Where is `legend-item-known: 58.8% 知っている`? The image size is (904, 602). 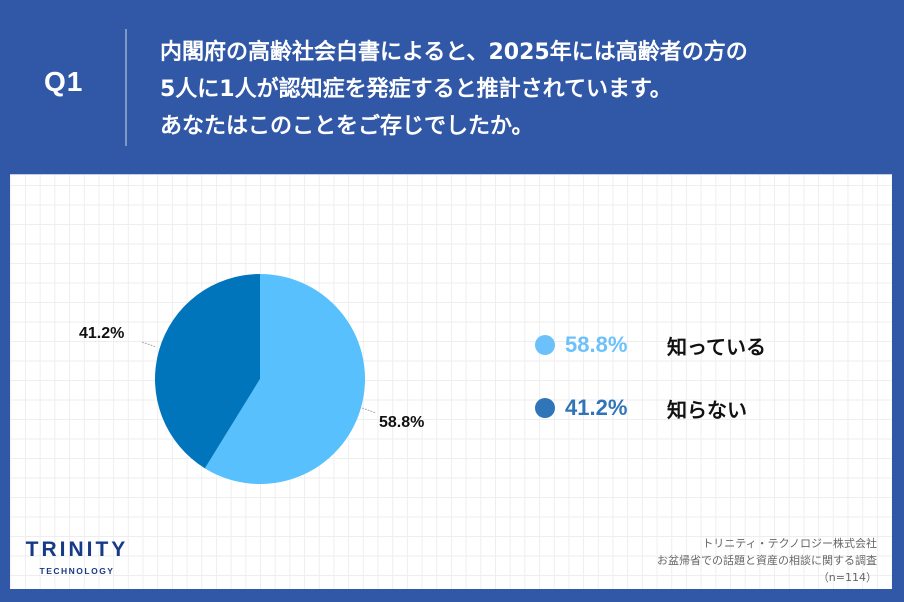 legend-item-known: 58.8% 知っている is located at coordinates (650, 345).